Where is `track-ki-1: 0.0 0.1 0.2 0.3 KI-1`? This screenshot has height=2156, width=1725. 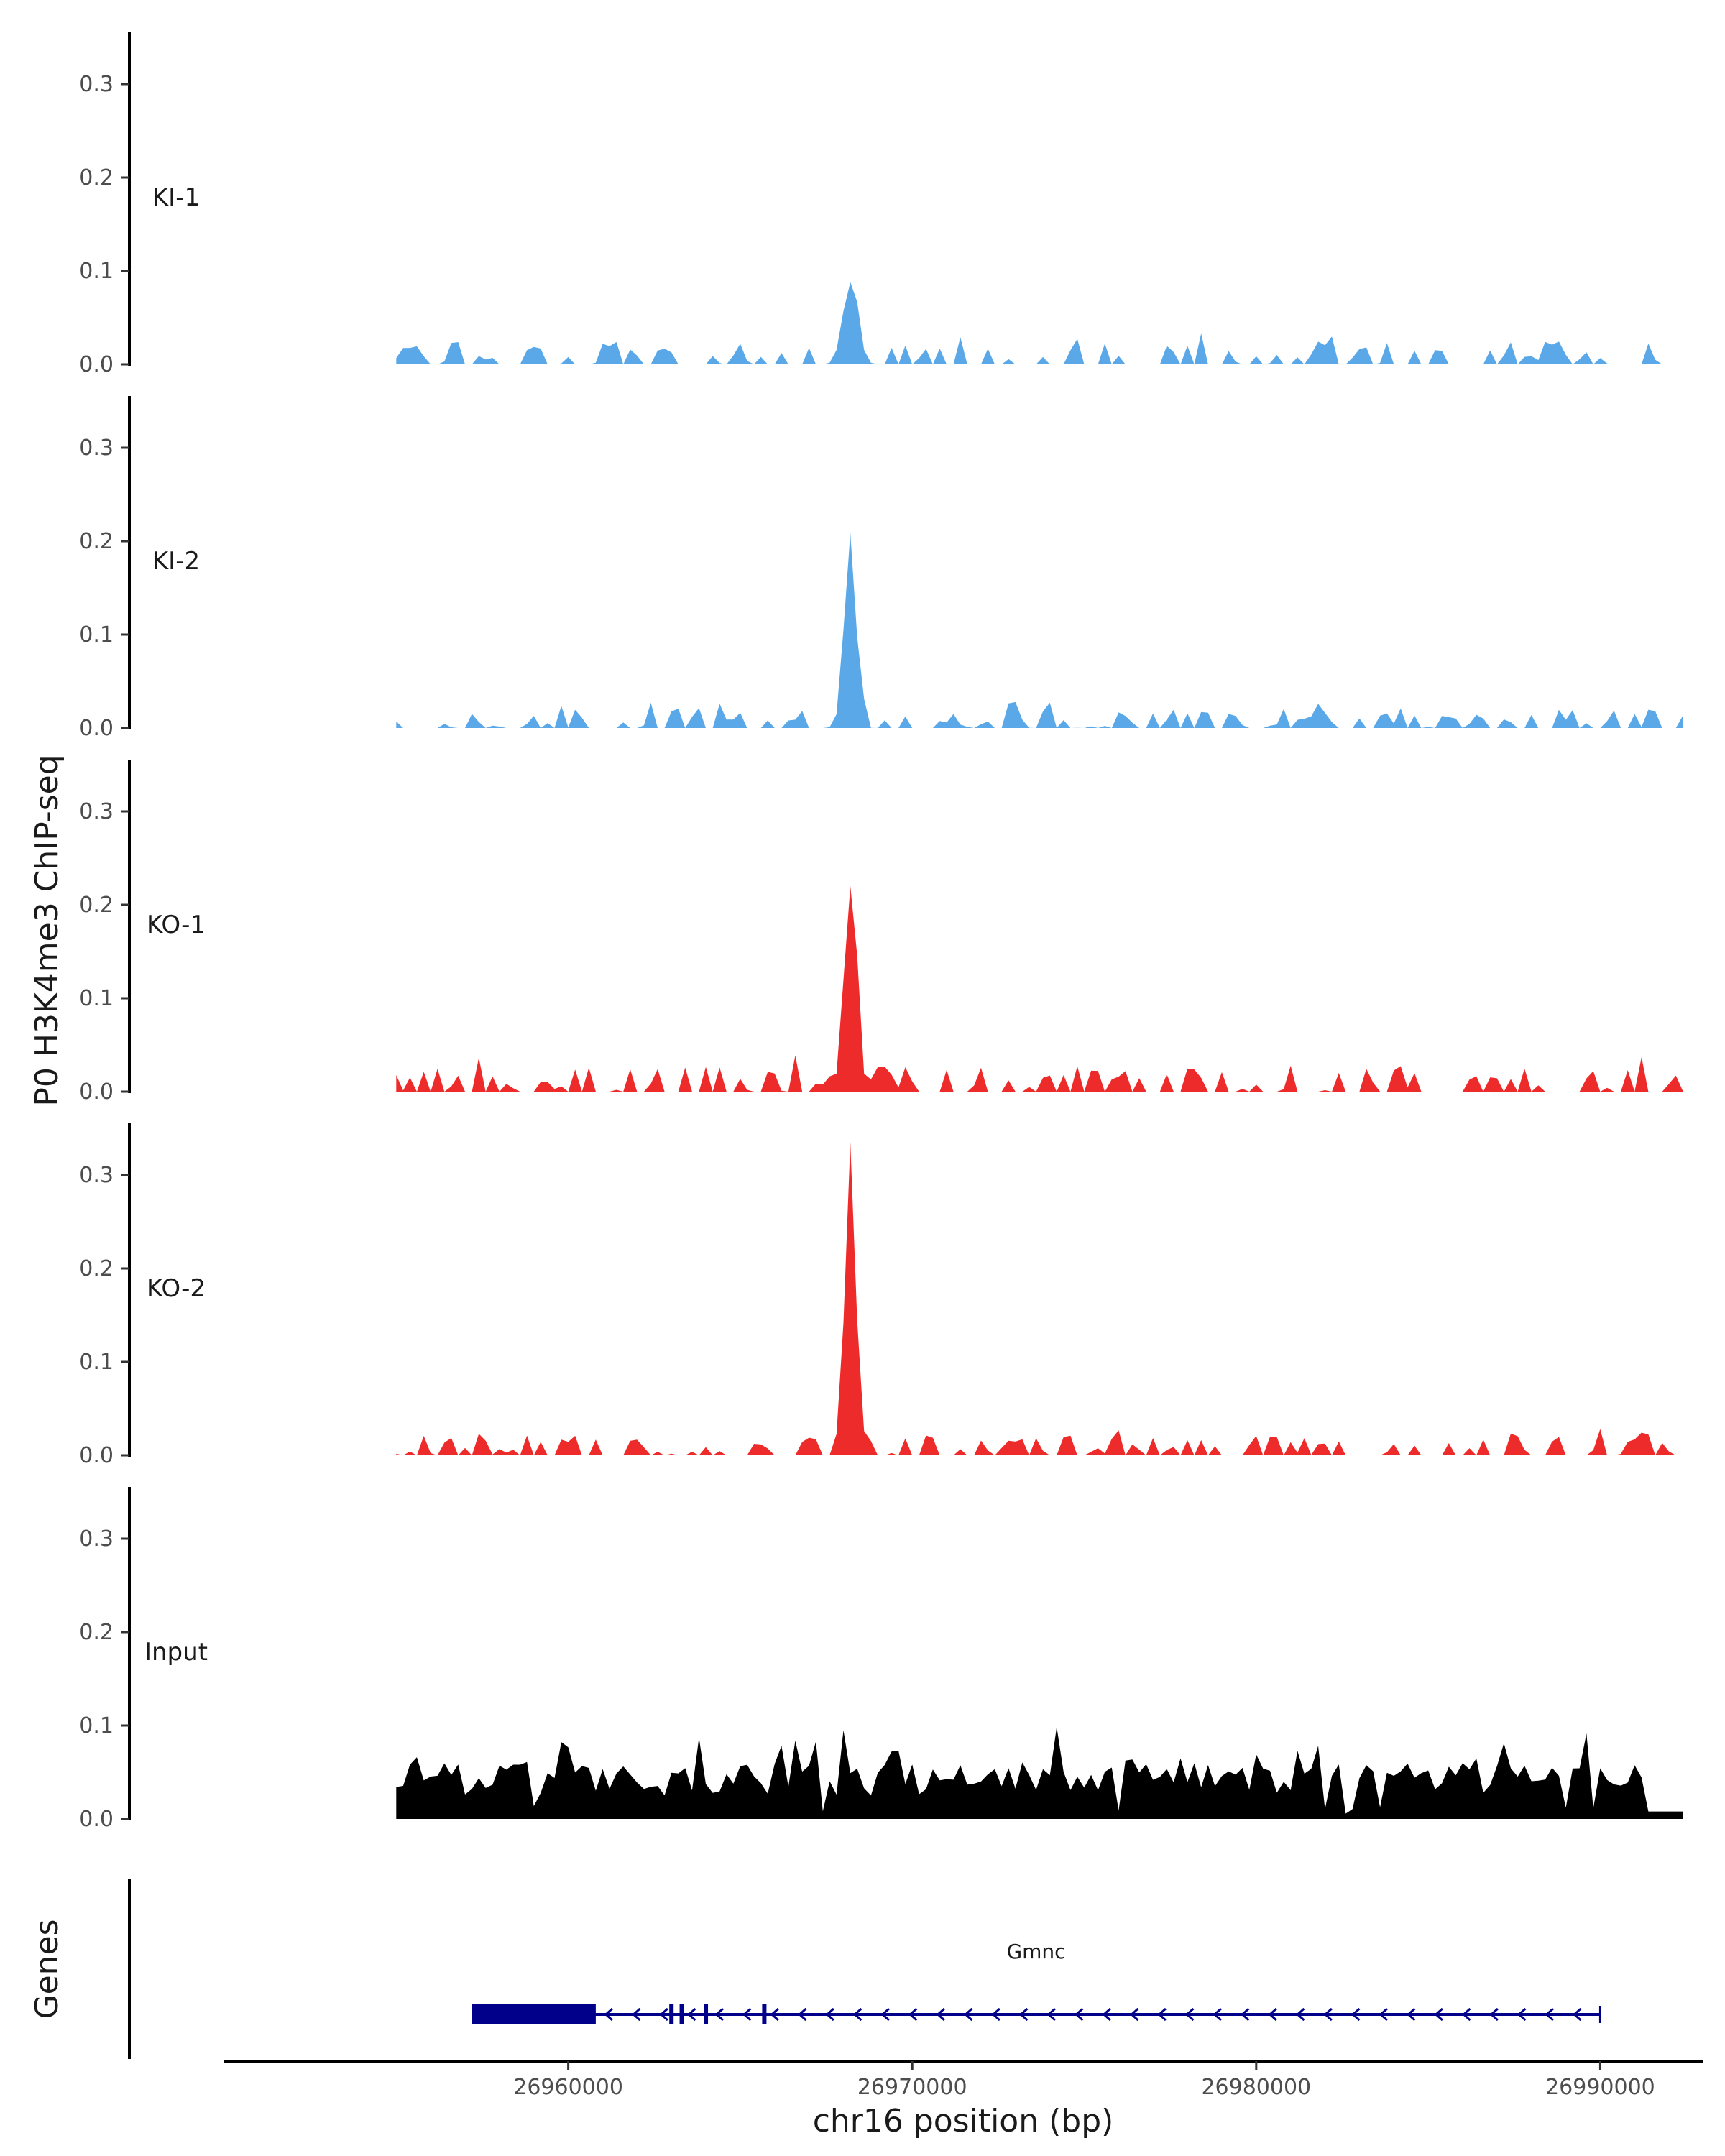 track-ki-1: 0.0 0.1 0.2 0.3 KI-1 is located at coordinates (881, 204).